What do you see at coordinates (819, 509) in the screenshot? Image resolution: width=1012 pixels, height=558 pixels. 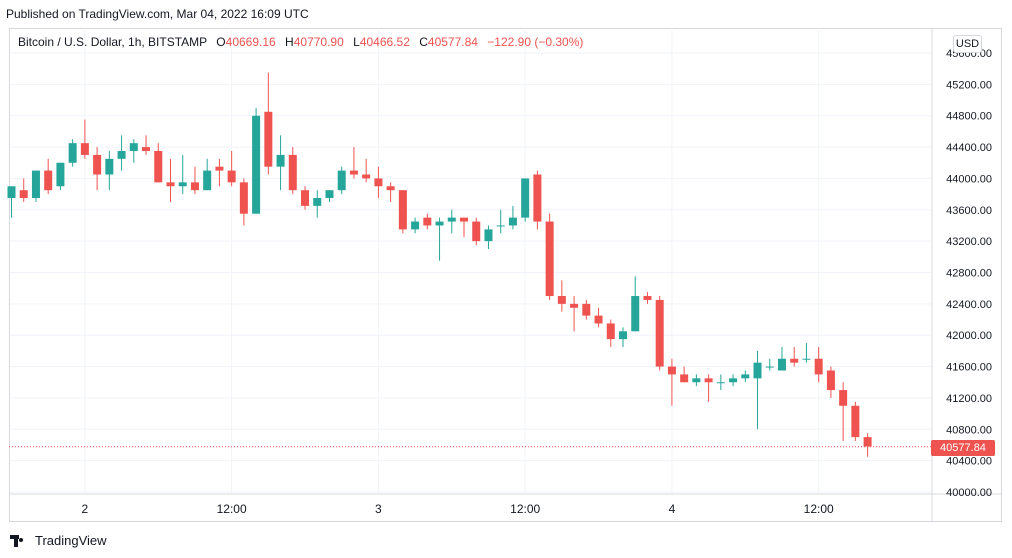 I see `time-tick-label: 12:00` at bounding box center [819, 509].